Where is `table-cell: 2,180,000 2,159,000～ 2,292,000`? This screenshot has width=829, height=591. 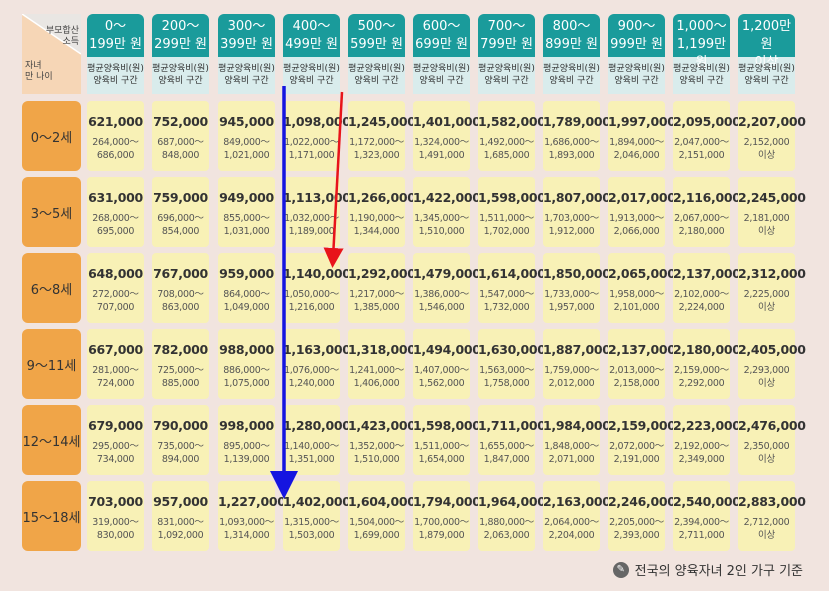
table-cell: 2,180,000 2,159,000～ 2,292,000 is located at coordinates (707, 364).